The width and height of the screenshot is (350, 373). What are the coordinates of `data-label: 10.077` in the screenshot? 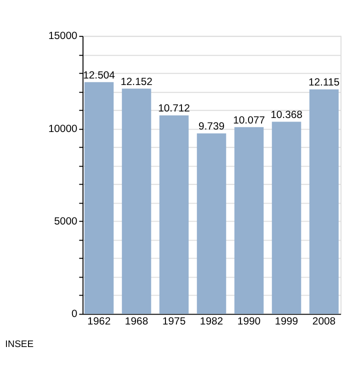 It's located at (249, 120).